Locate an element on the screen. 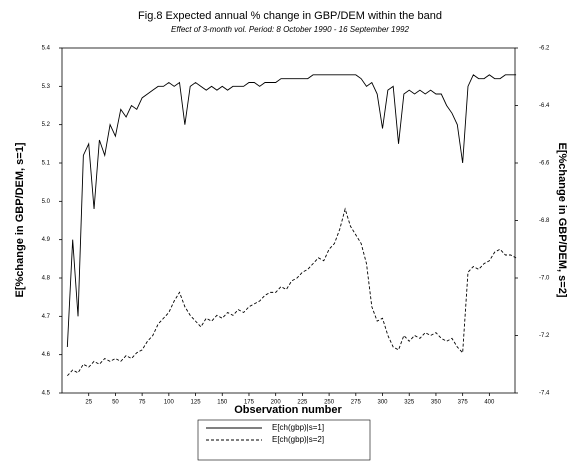  y-tick-label: 5.2 is located at coordinates (46, 125).